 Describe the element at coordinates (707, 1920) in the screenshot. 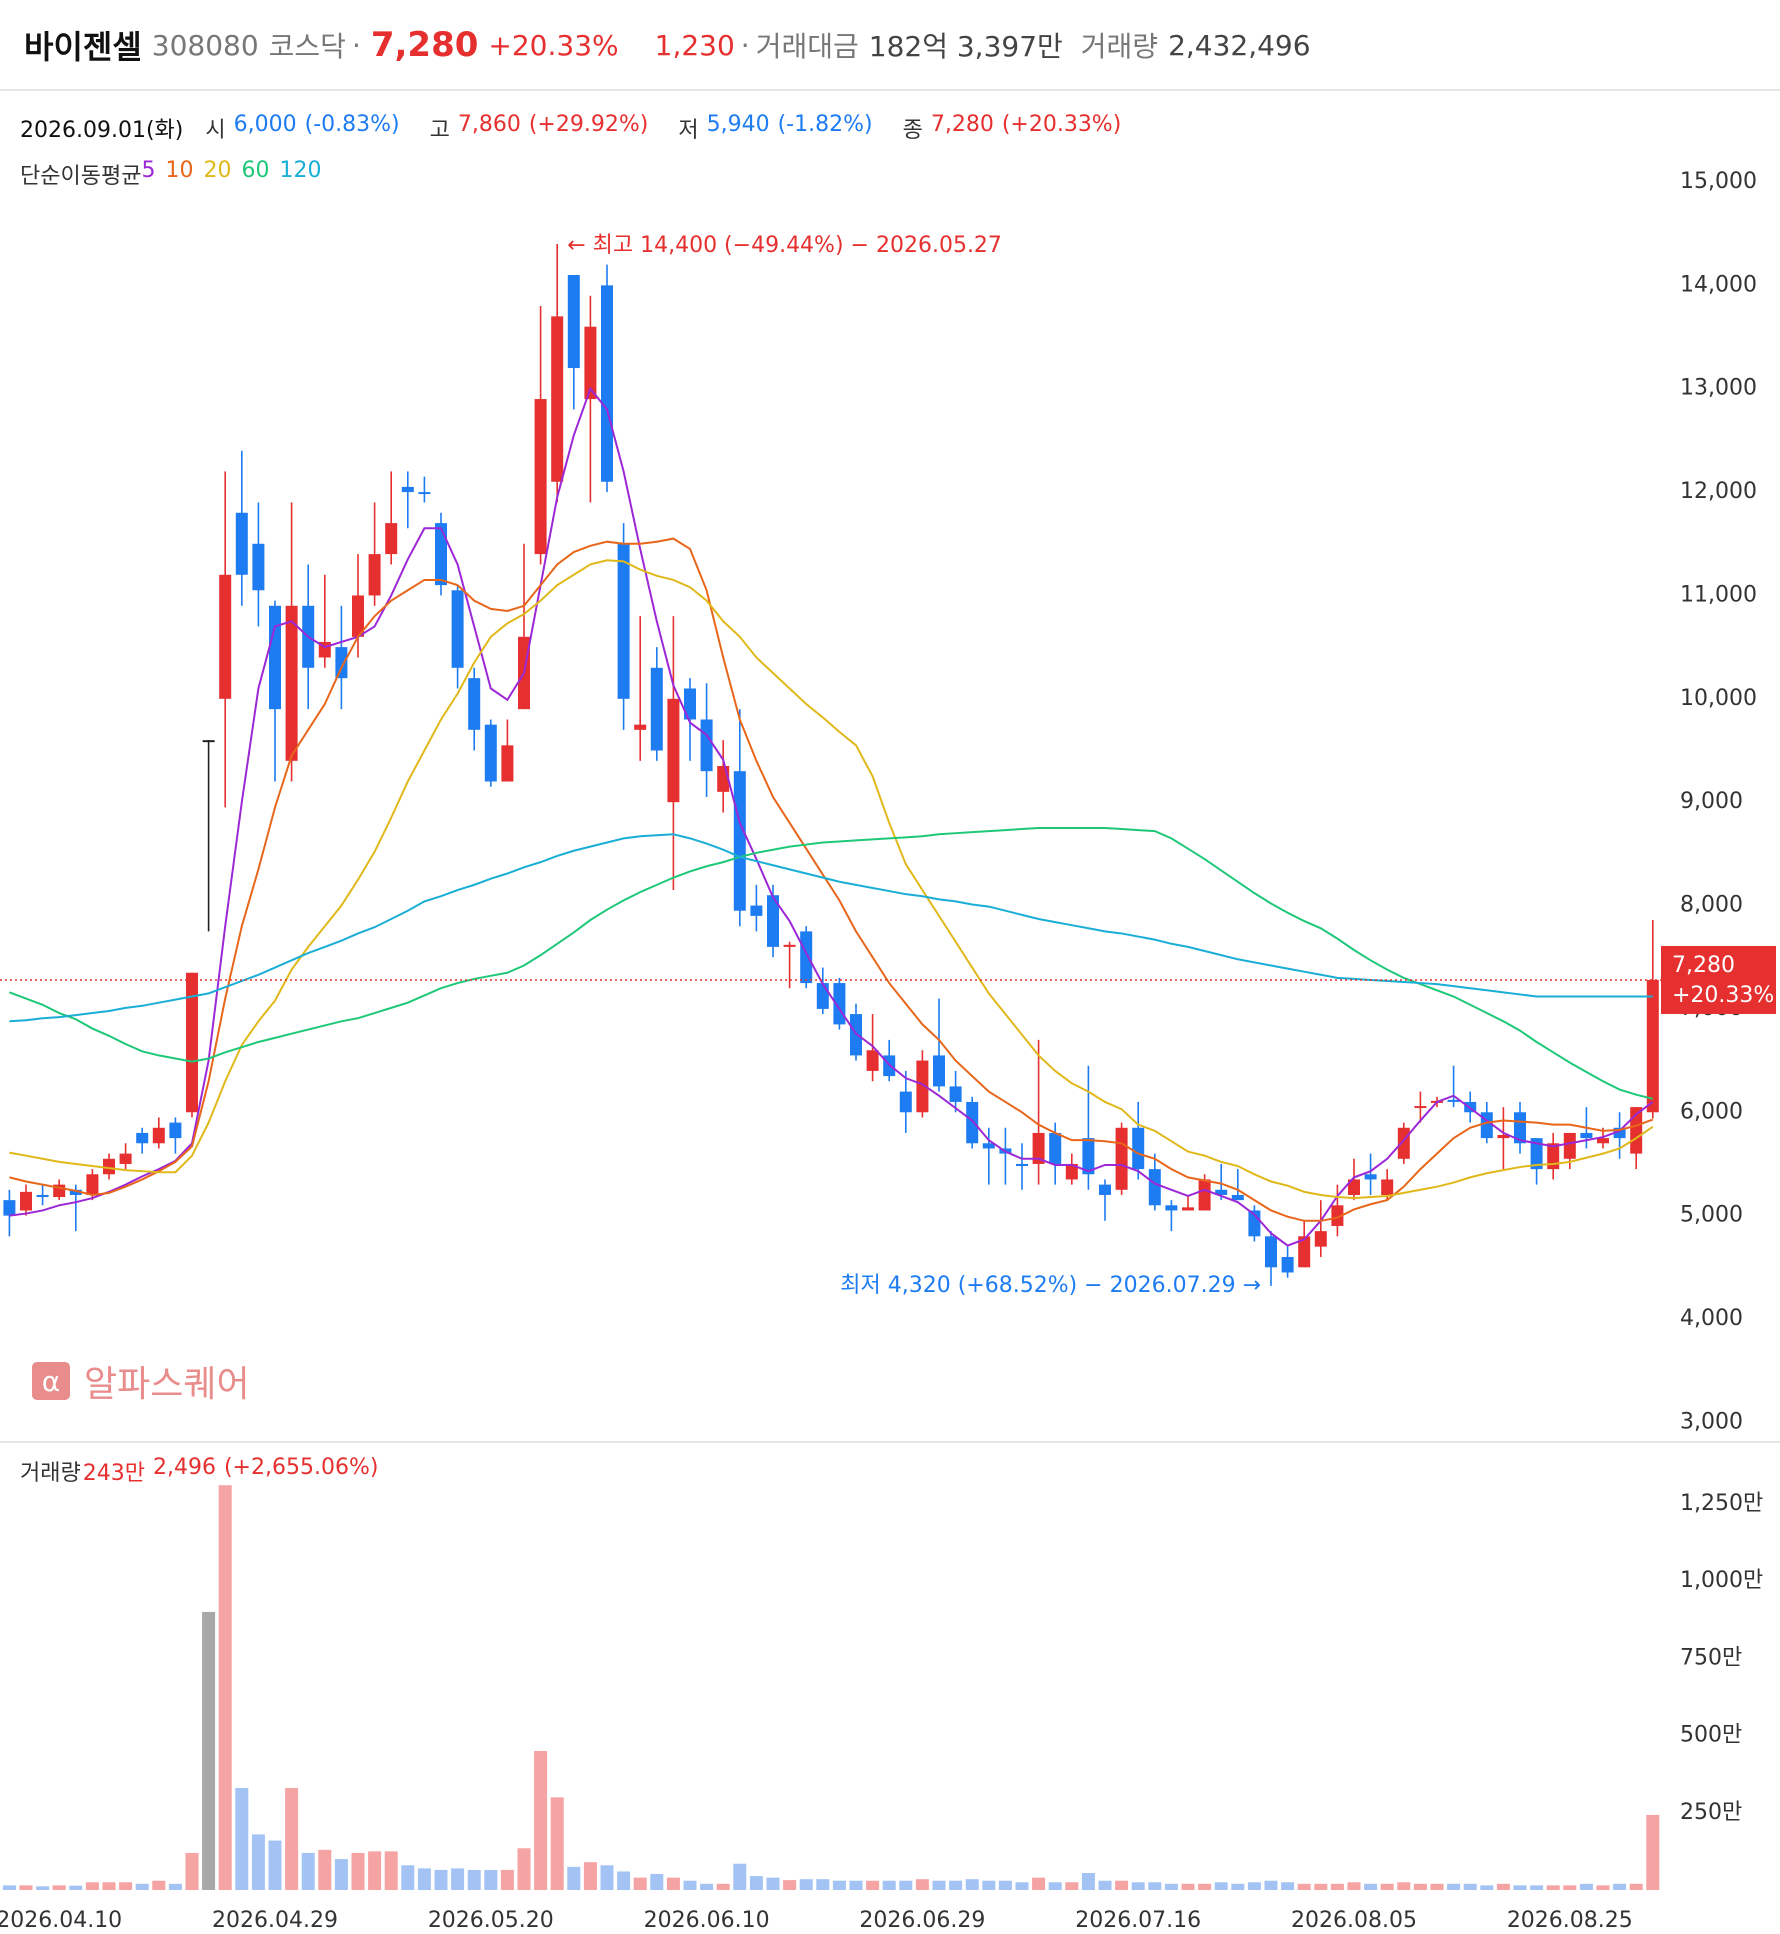

I see `x-tick-label: 2026.06.10` at that location.